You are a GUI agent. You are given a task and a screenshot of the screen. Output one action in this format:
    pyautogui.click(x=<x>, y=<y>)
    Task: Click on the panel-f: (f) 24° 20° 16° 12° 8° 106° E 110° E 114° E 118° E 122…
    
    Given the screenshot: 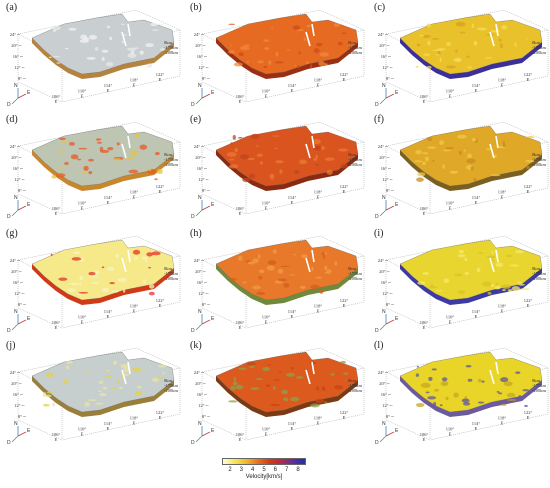 What is the action you would take?
    pyautogui.click(x=461, y=170)
    